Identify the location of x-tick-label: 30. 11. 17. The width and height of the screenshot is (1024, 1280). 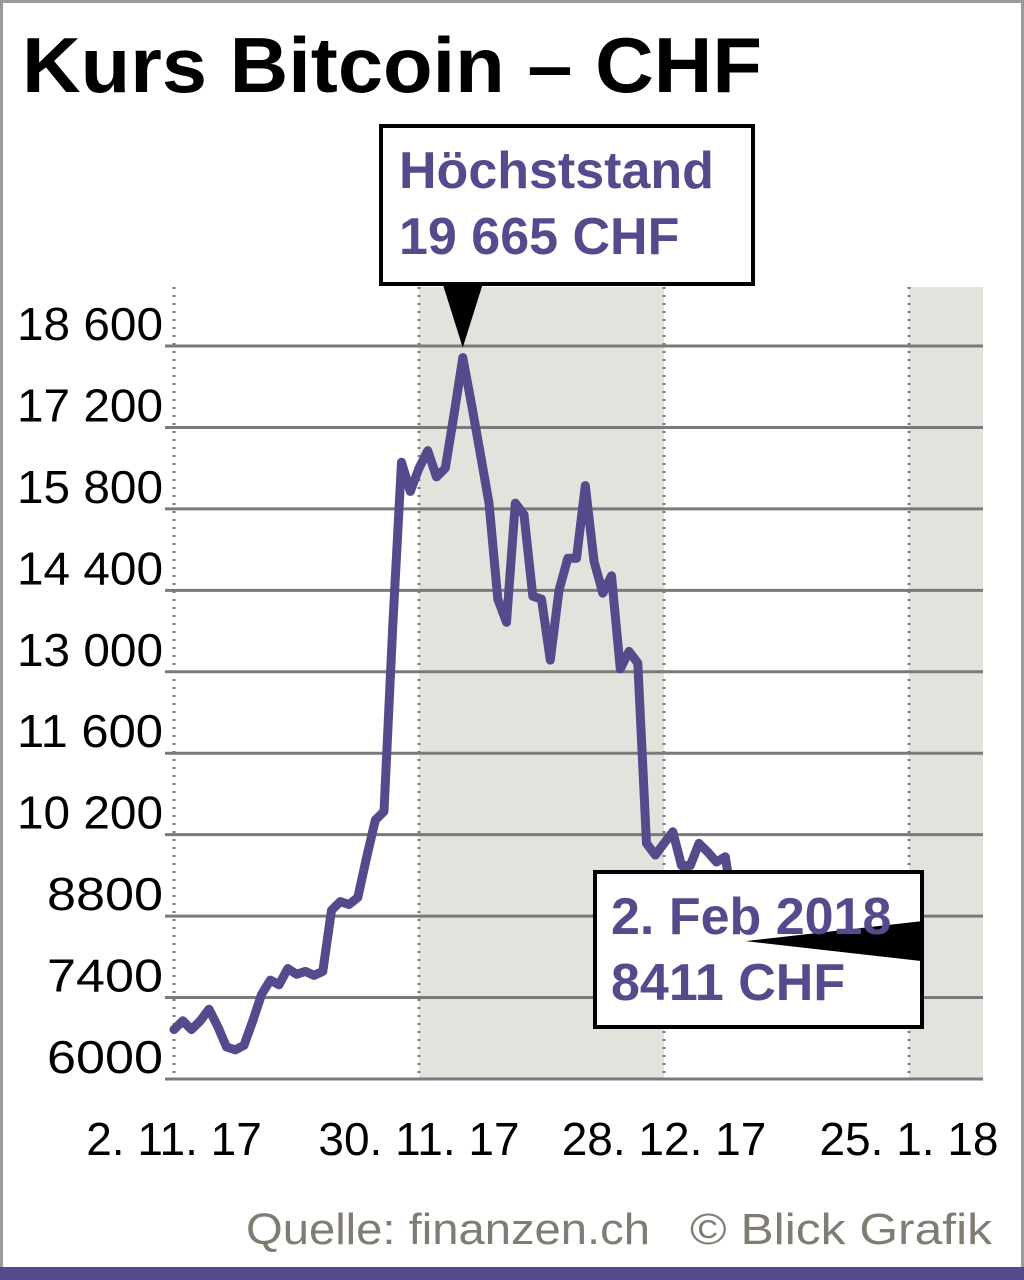
(418, 1139).